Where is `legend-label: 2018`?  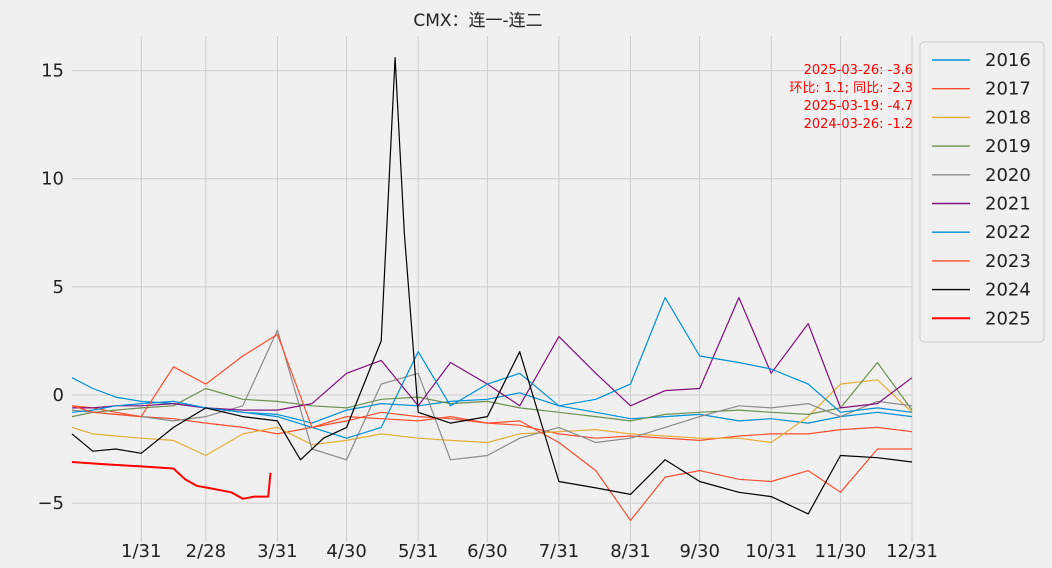 legend-label: 2018 is located at coordinates (1008, 117).